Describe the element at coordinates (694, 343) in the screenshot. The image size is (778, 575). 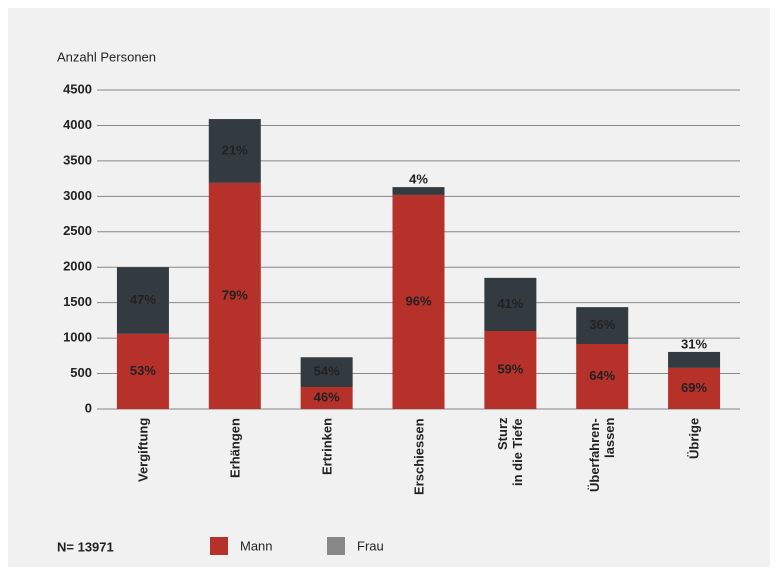
I see `share-label: 31%` at that location.